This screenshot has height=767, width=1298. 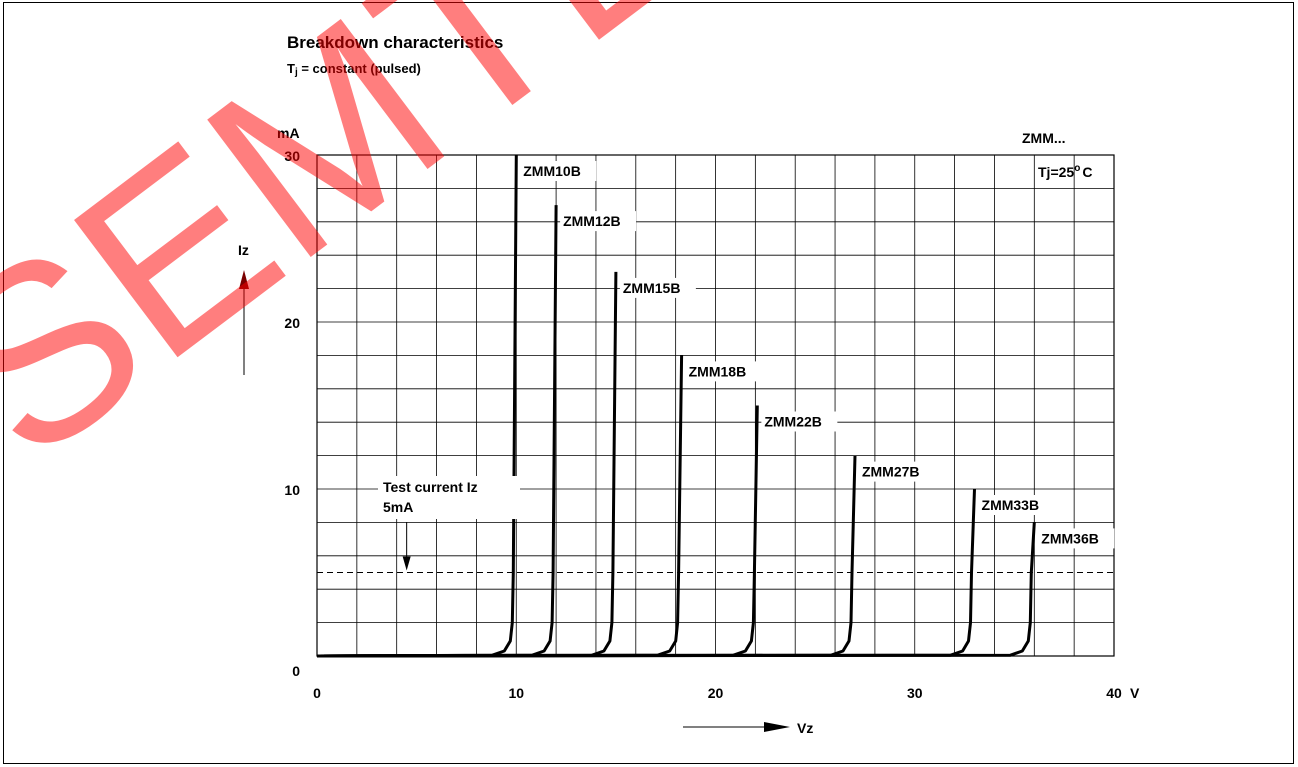 I want to click on y-tick-label: 30, so click(x=292, y=156).